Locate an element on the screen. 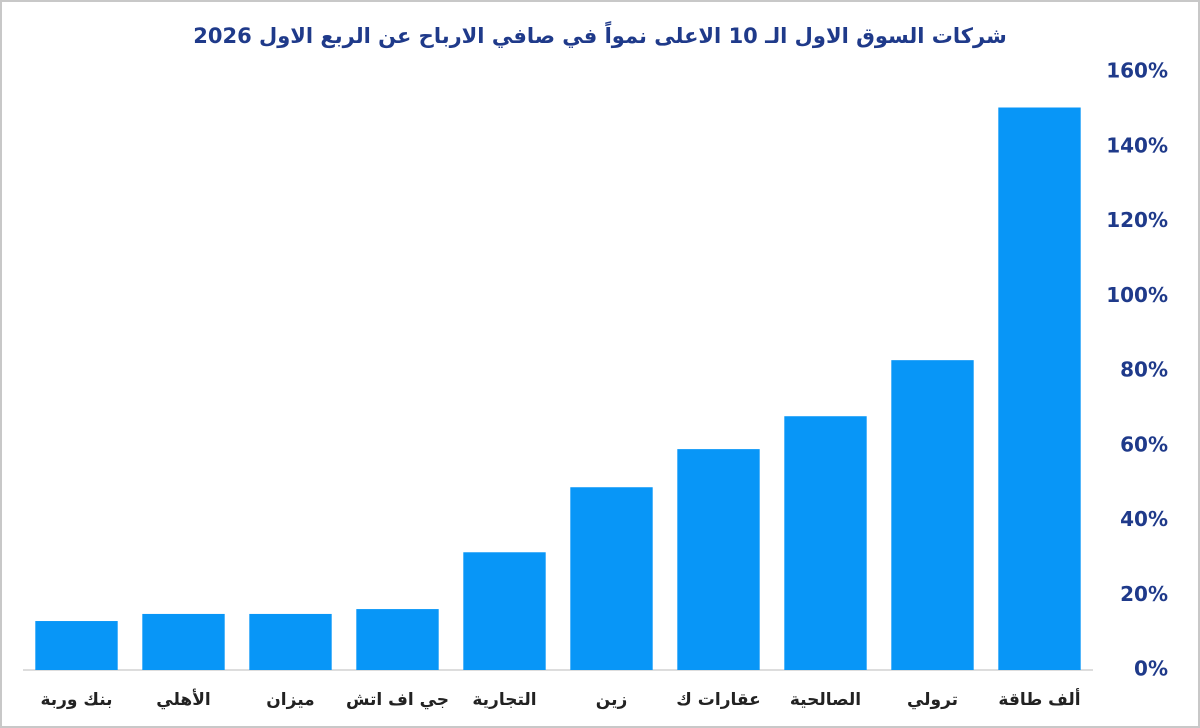  y-tick-label: 120% is located at coordinates (1137, 220).